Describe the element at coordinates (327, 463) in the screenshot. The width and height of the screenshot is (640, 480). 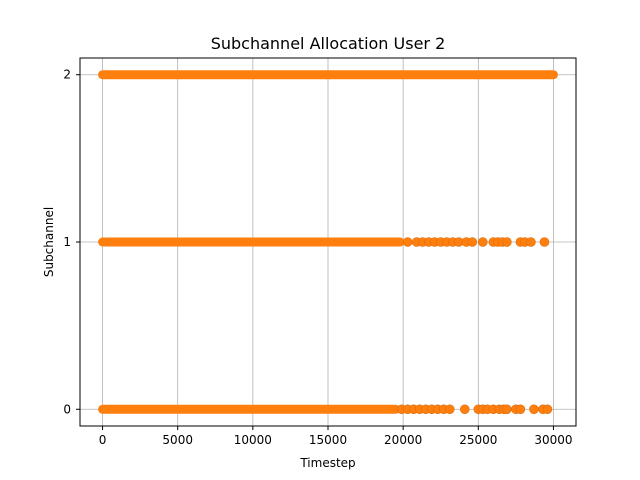
I see `x-axis-label: Timestep` at that location.